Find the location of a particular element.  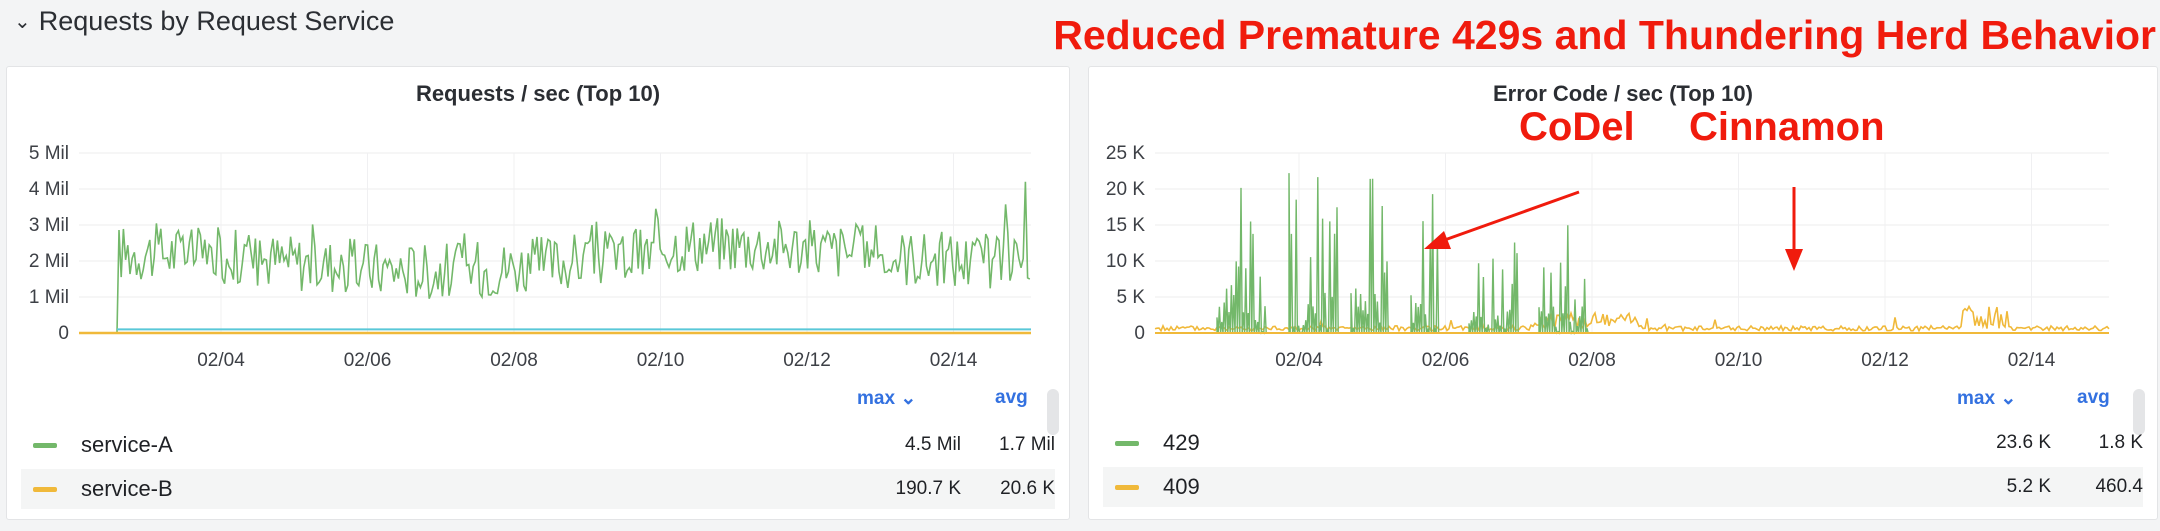

y-tick-label: 1 Mil is located at coordinates (49, 297).